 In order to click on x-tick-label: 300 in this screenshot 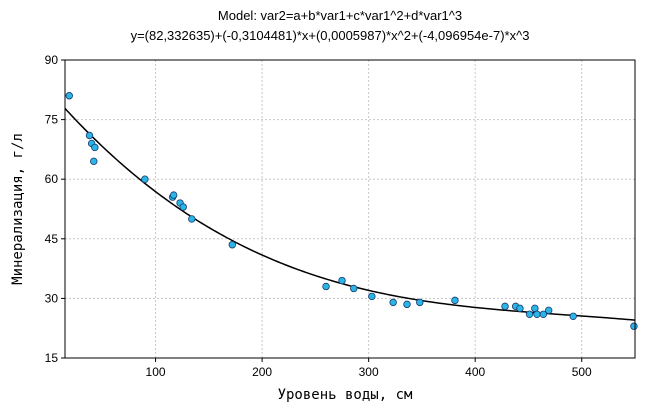, I will do `click(369, 372)`.